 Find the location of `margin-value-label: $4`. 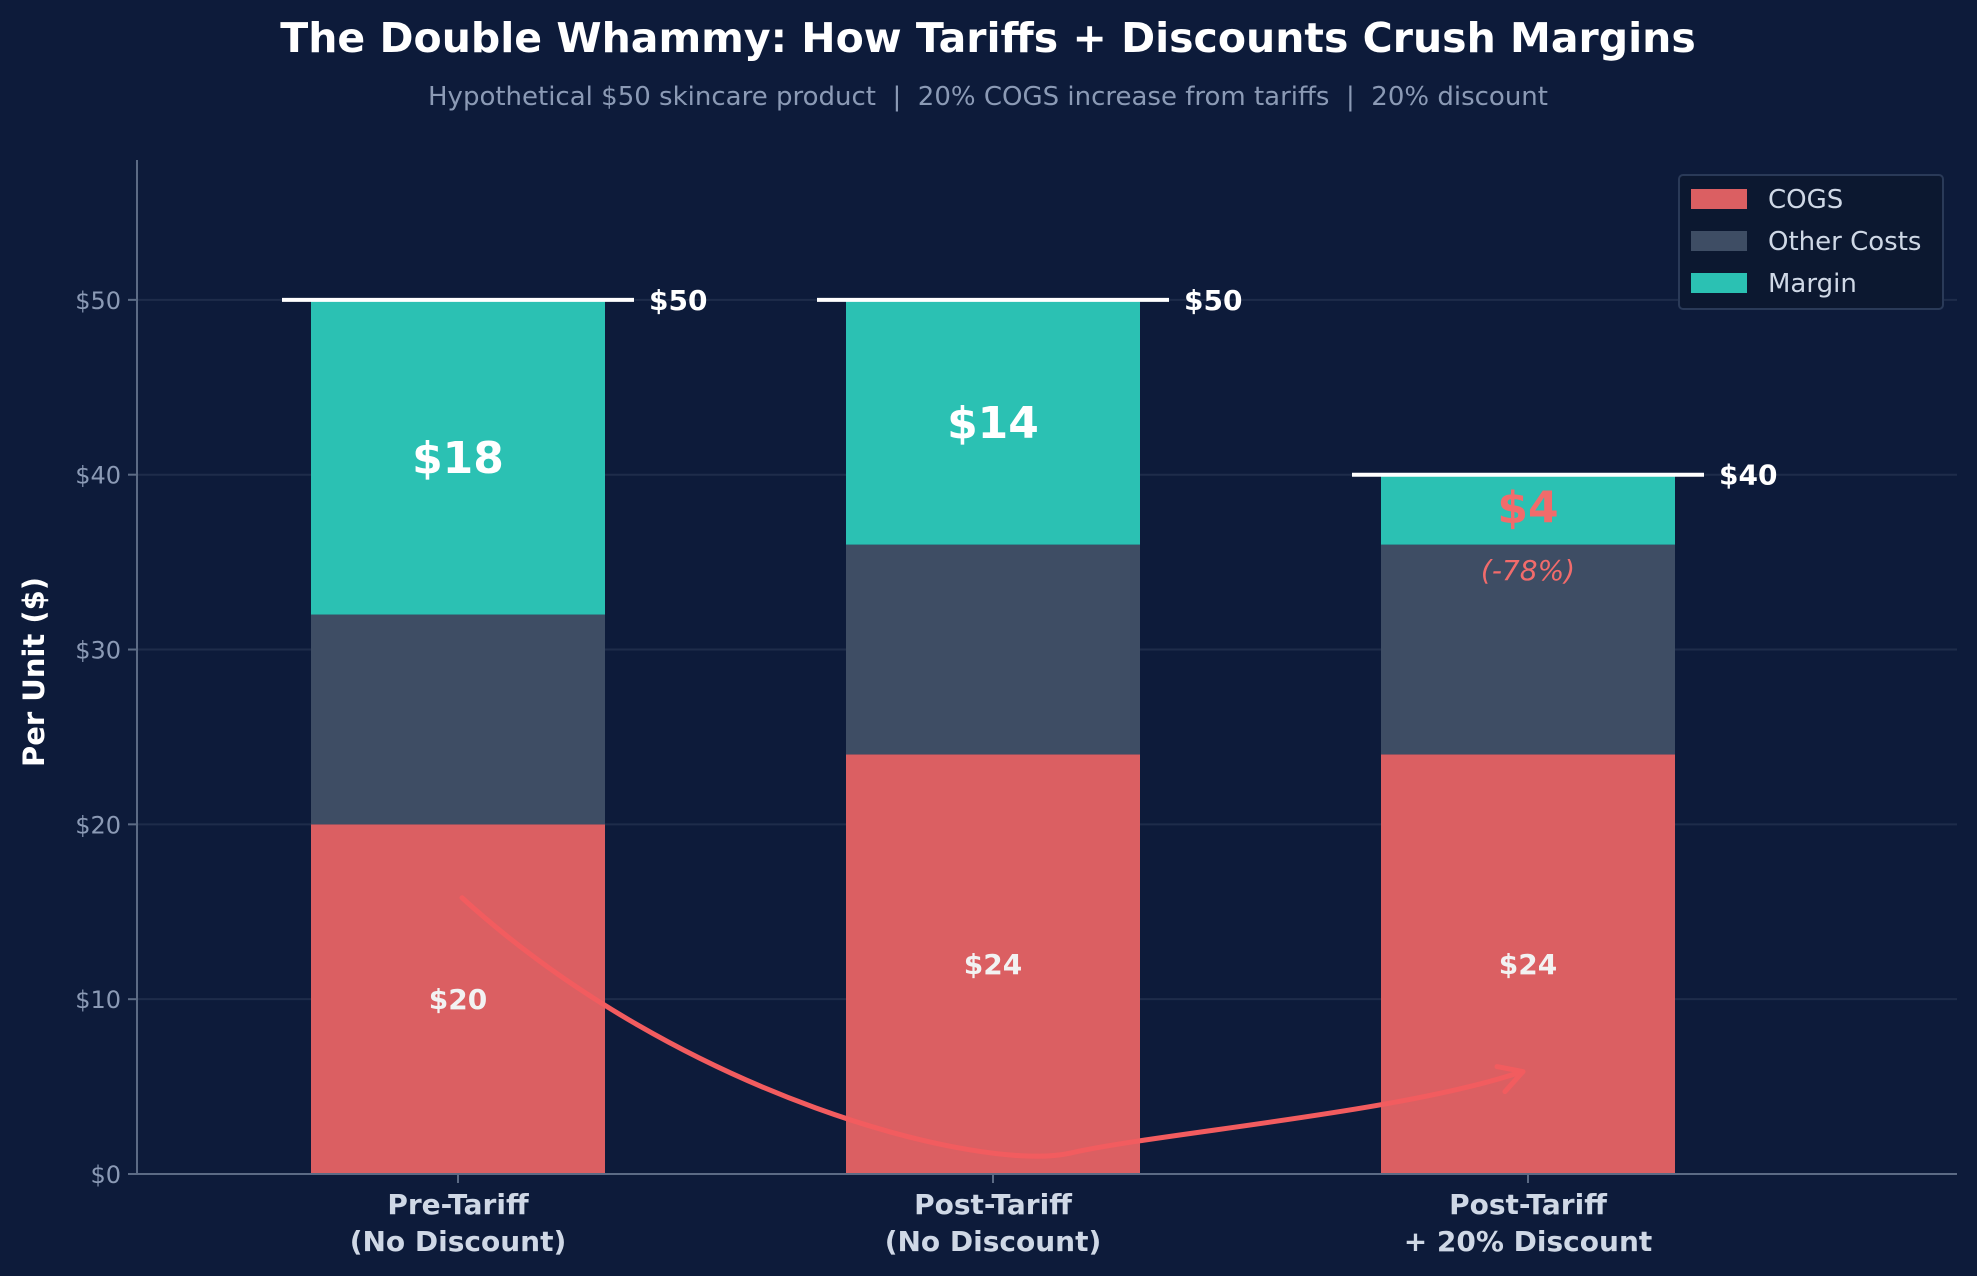

margin-value-label: $4 is located at coordinates (1527, 508).